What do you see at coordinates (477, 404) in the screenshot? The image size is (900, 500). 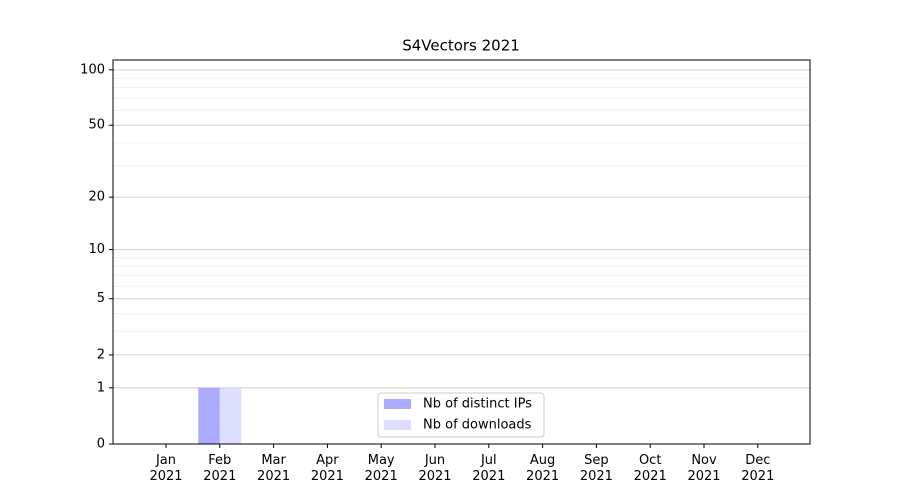 I see `legend-label: Nb of distinct IPs` at bounding box center [477, 404].